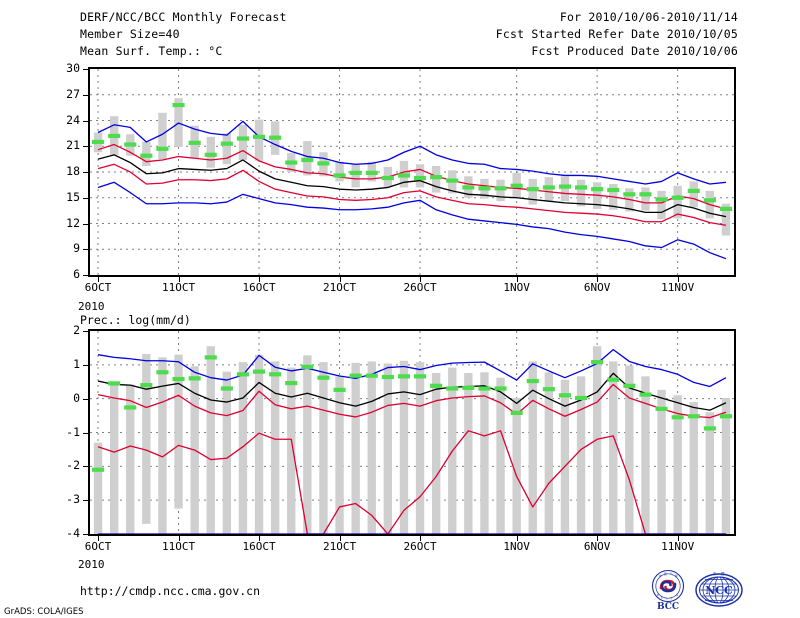  I want to click on ncc-logo-caption: NCC, so click(719, 590).